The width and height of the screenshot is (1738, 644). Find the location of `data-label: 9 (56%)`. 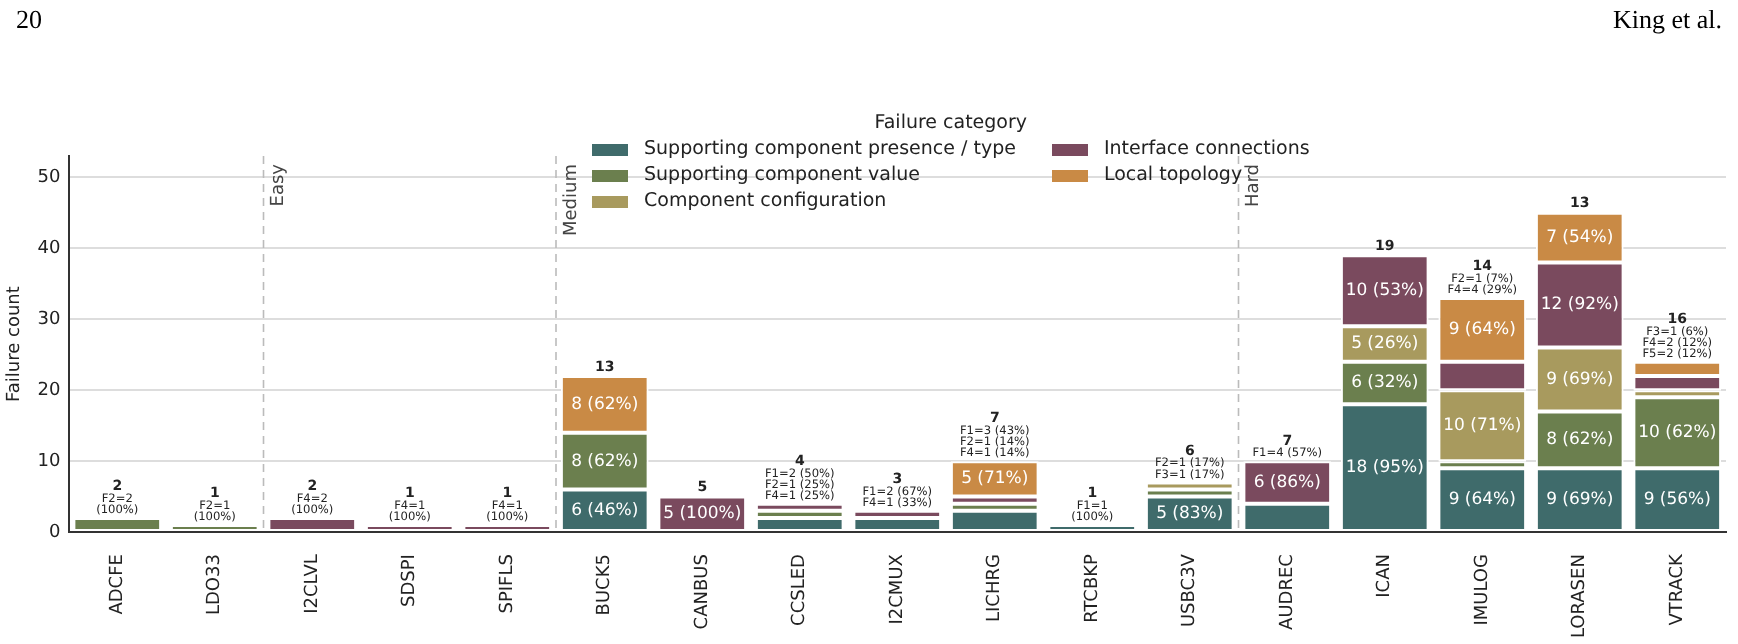

data-label: 9 (56%) is located at coordinates (1677, 500).